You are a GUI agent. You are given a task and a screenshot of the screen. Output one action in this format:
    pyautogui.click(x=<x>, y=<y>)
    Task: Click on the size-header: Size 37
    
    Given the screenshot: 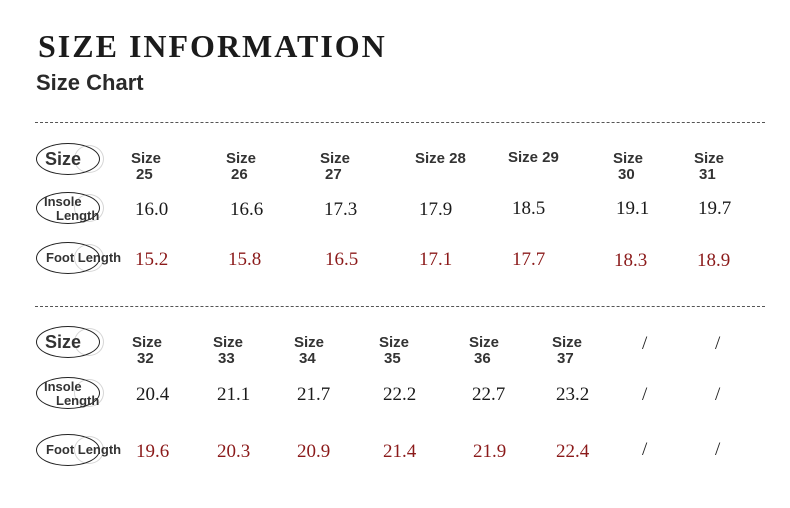 What is the action you would take?
    pyautogui.click(x=567, y=350)
    